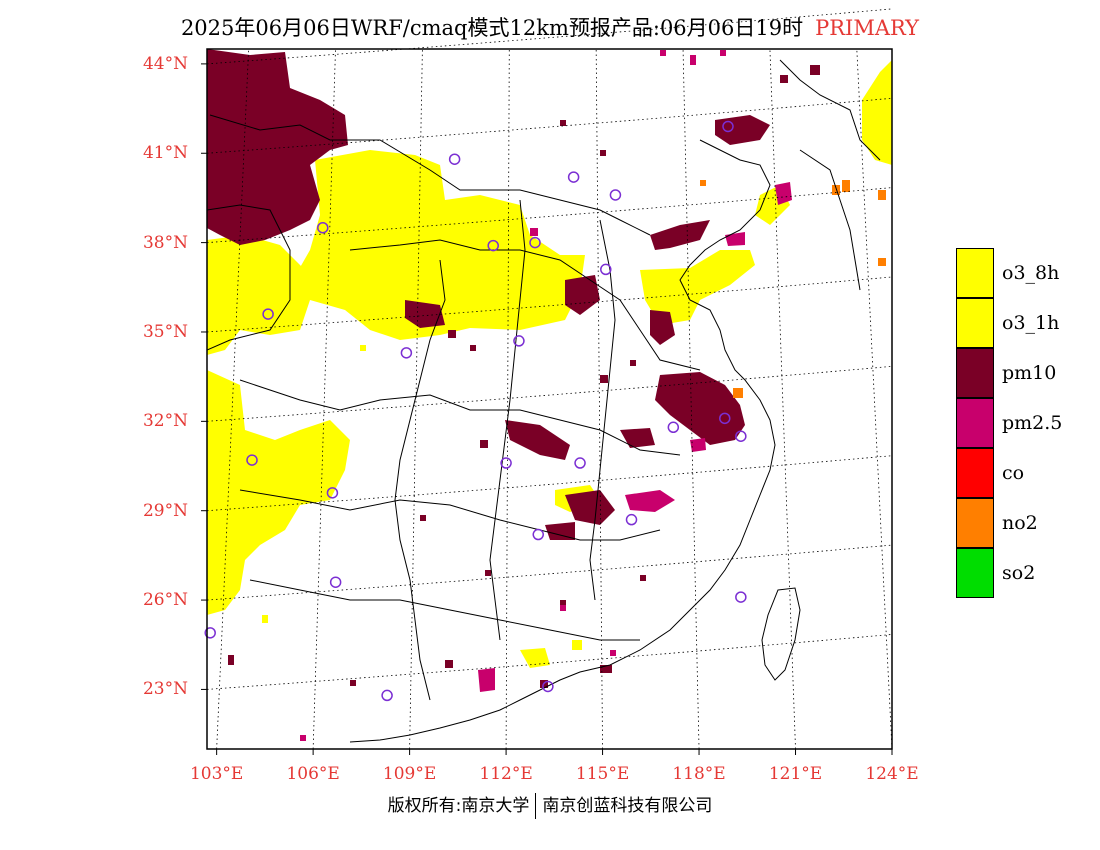 The image size is (1100, 850). Describe the element at coordinates (165, 510) in the screenshot. I see `latitude-label: 29°N` at that location.